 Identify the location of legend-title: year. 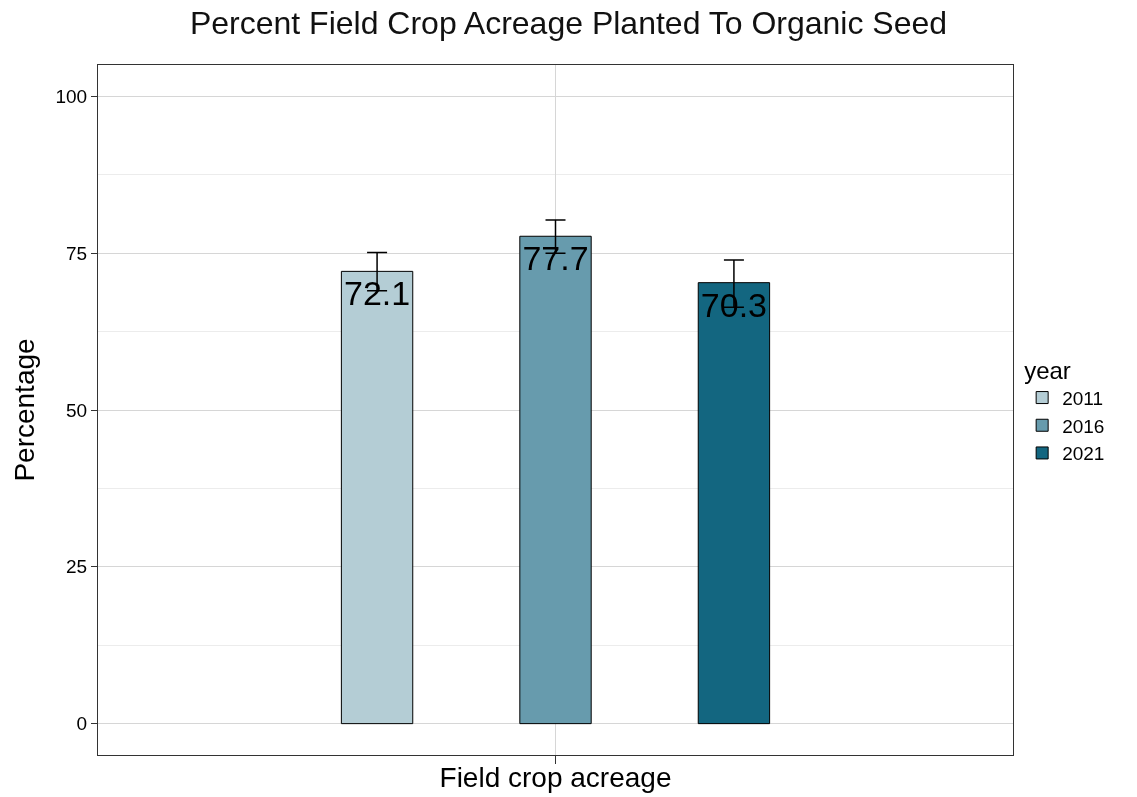
(1047, 370).